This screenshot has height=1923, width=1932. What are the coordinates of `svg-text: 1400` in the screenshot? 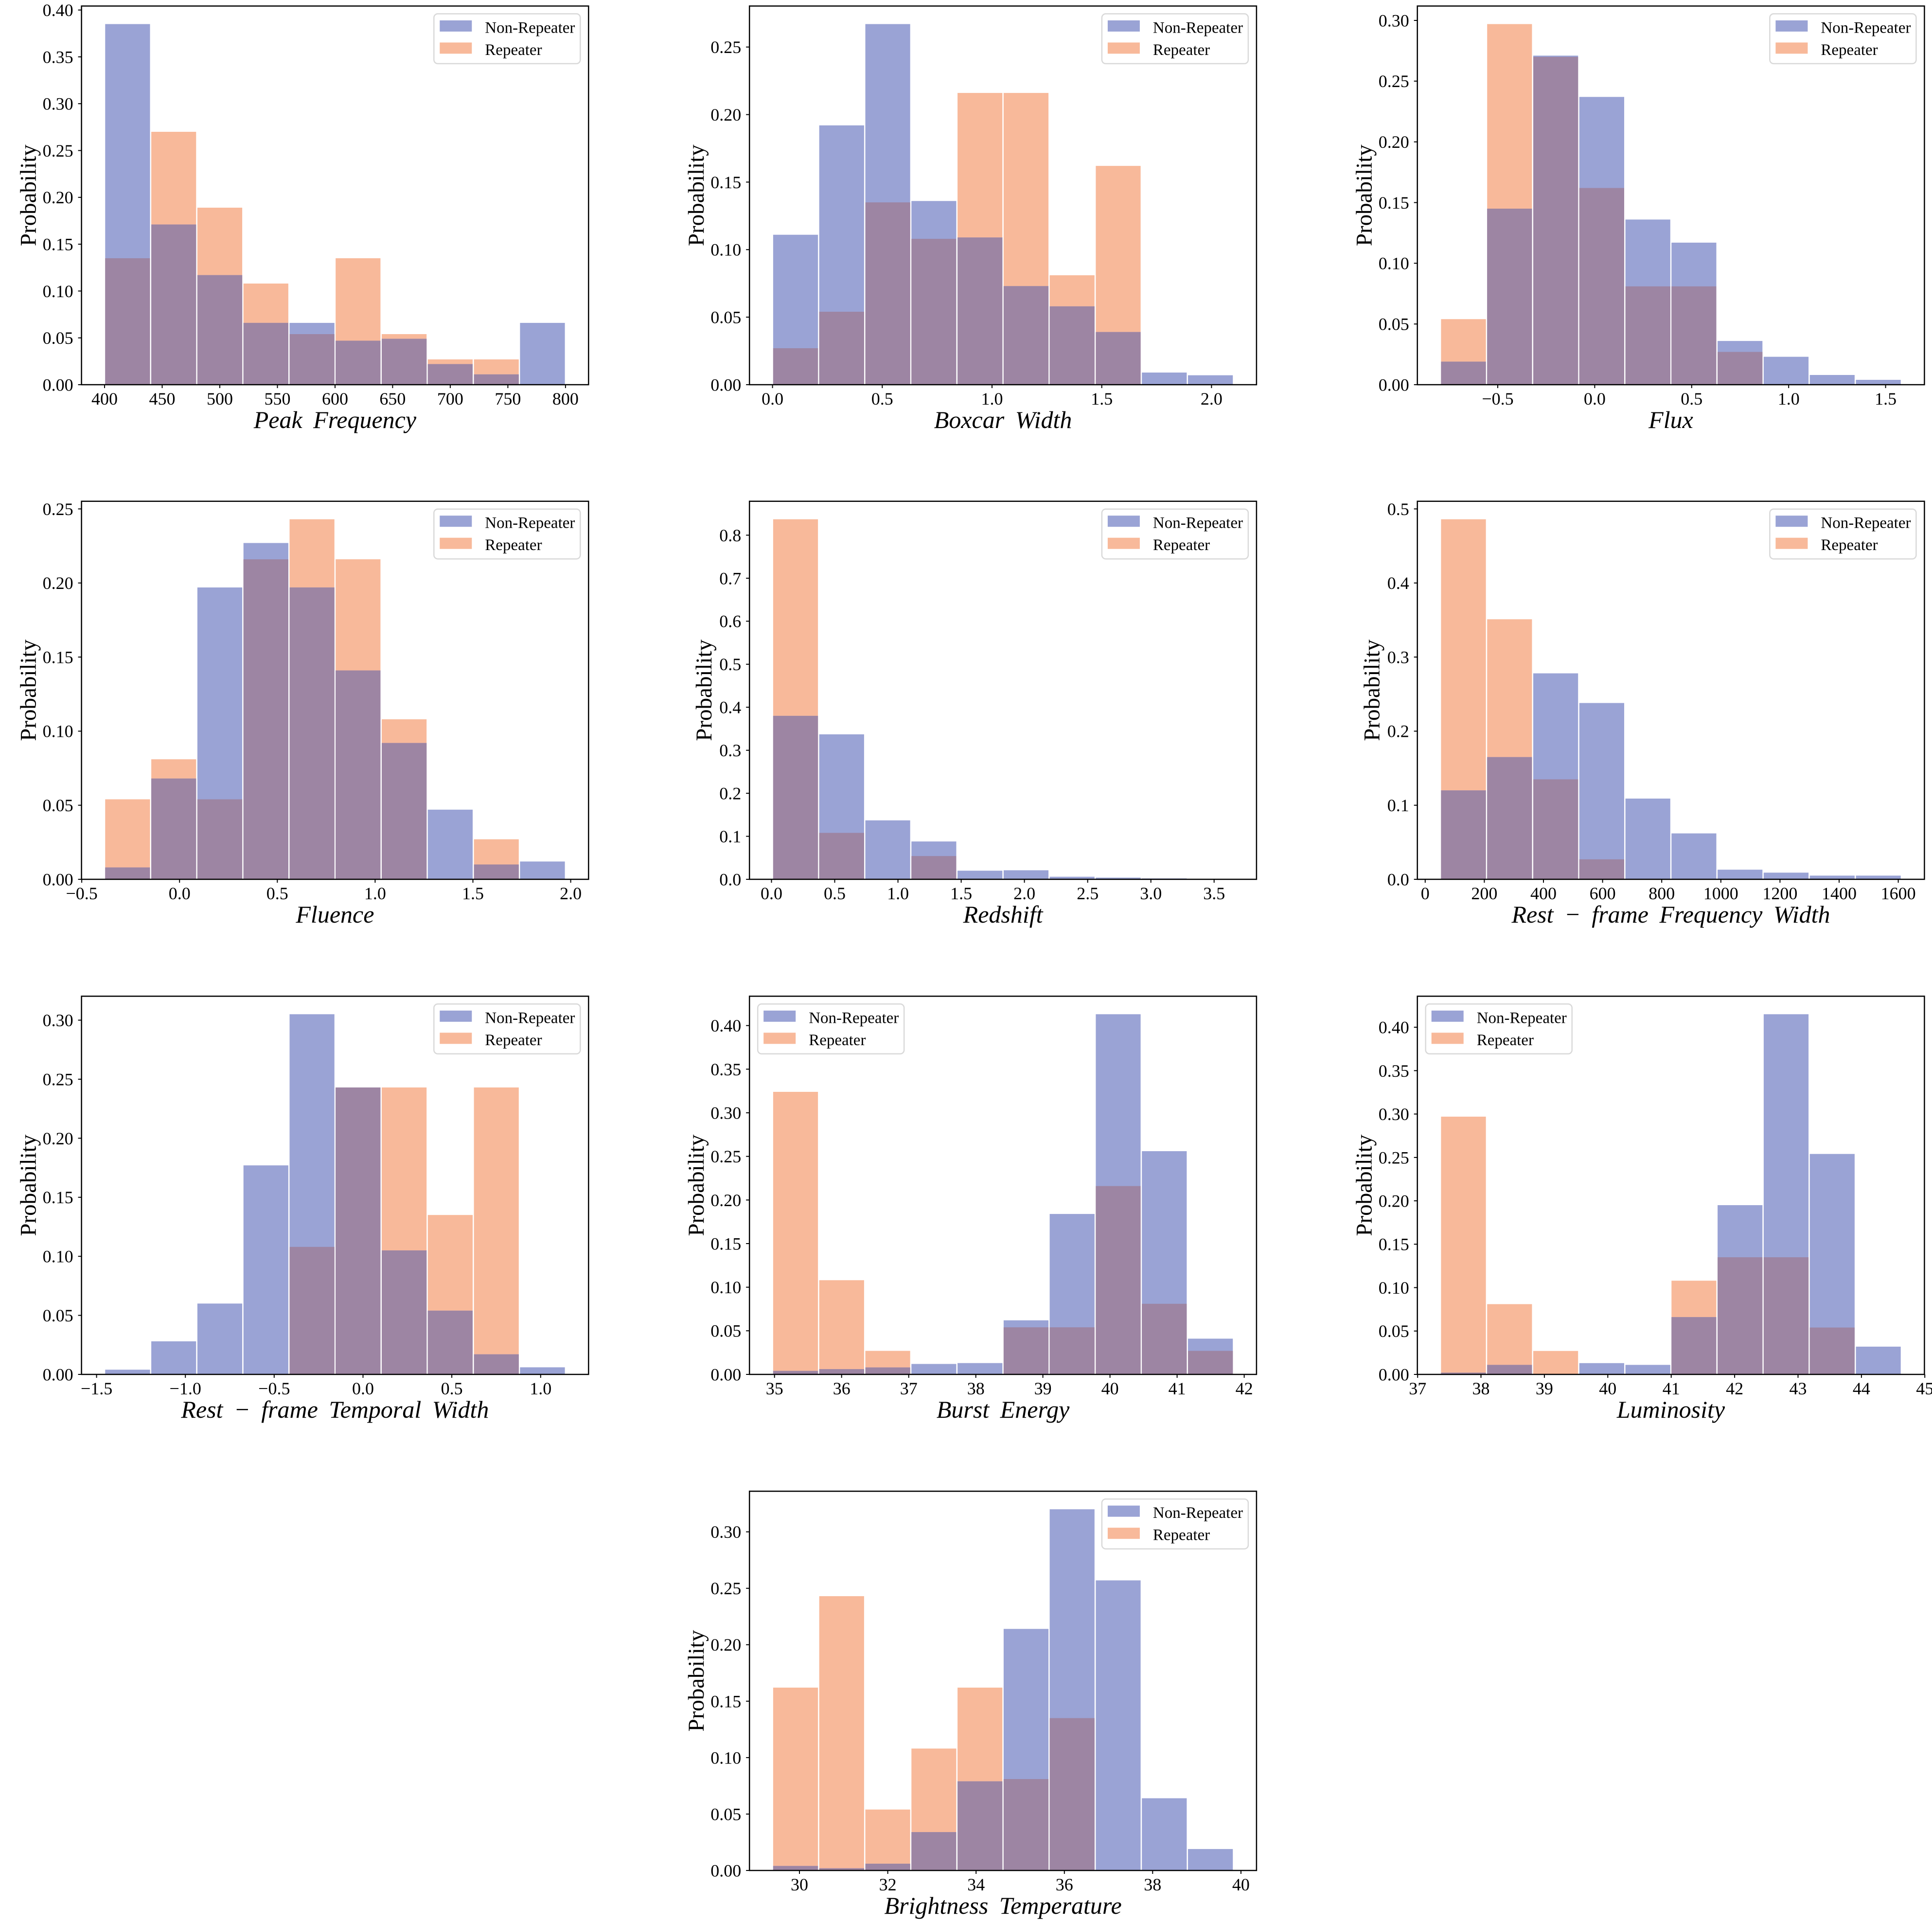 It's located at (1839, 894).